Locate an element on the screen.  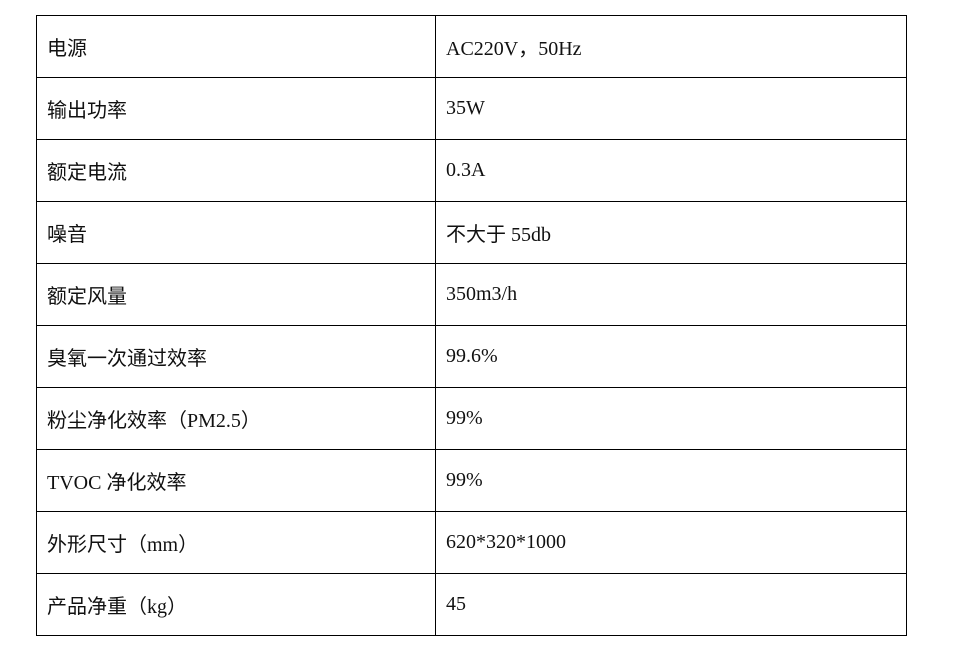
spec-value: 45 is located at coordinates (671, 604).